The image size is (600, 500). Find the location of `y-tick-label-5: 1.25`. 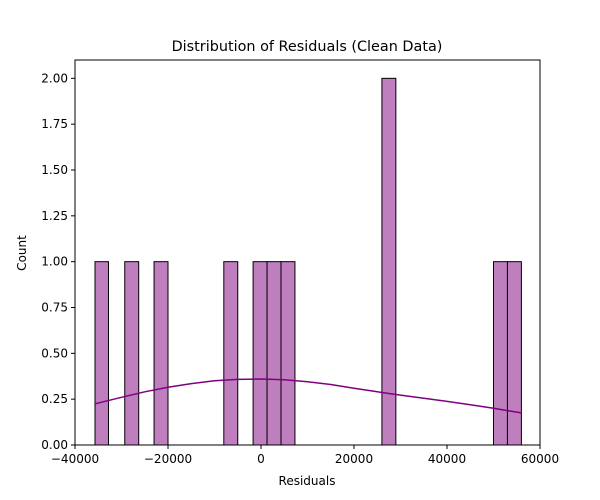

y-tick-label-5: 1.25 is located at coordinates (54, 216).